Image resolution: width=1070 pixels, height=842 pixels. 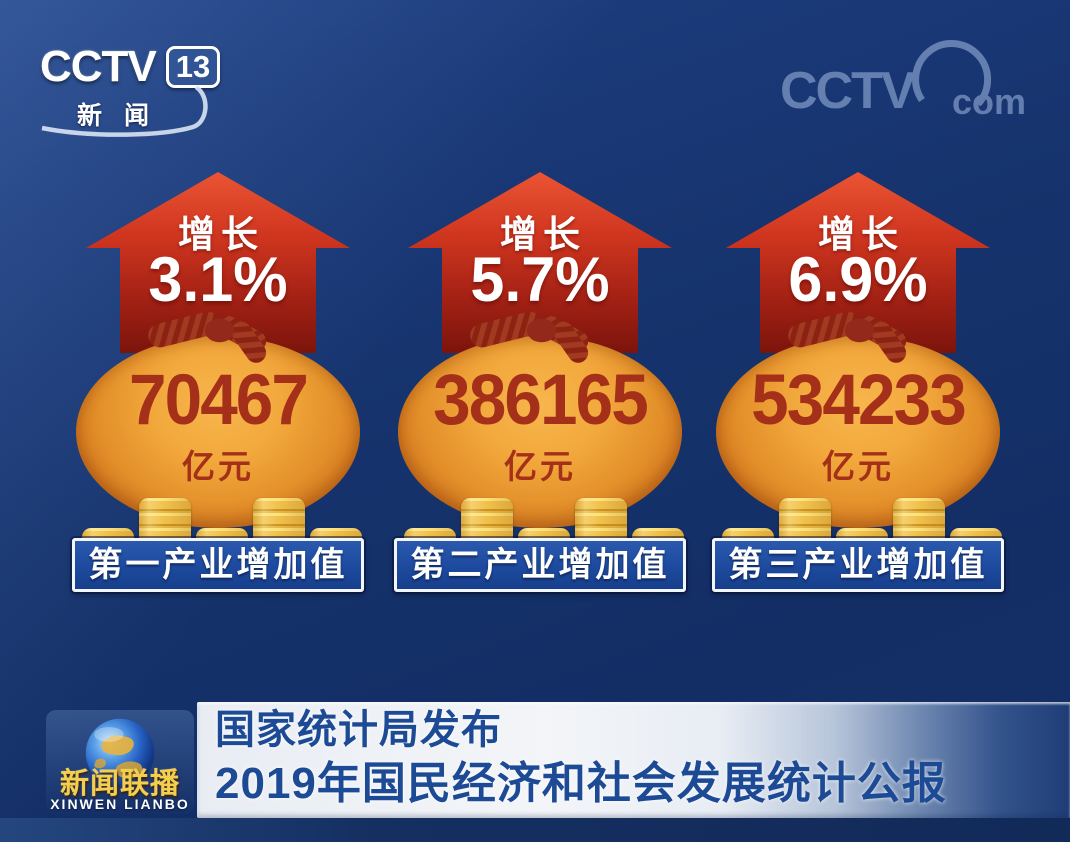 What do you see at coordinates (193, 67) in the screenshot?
I see `channel-number-badge: 13` at bounding box center [193, 67].